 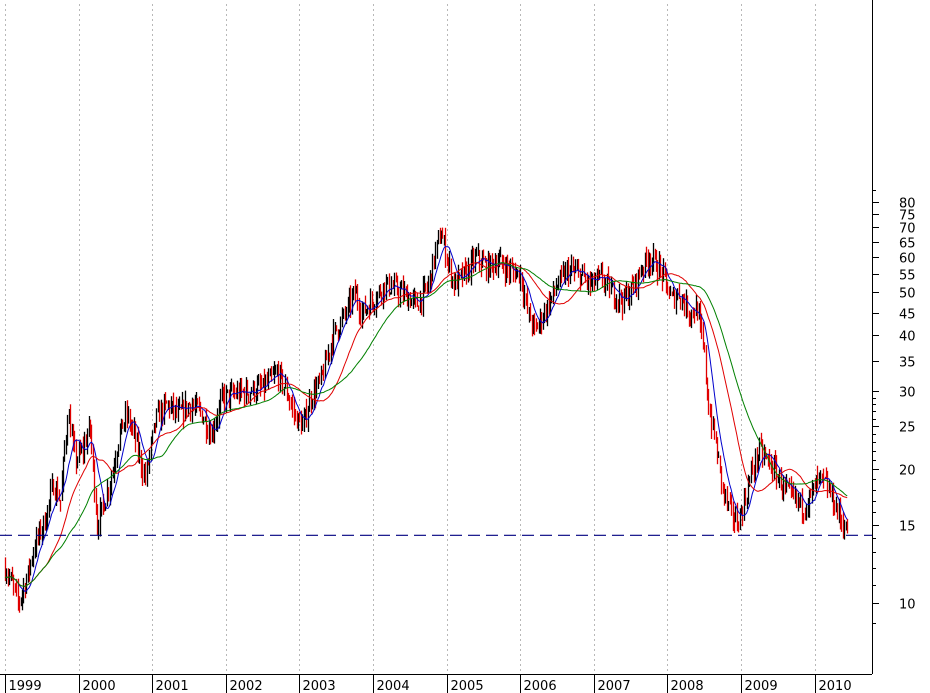 I want to click on x-tick-label: 2001, so click(x=172, y=686).